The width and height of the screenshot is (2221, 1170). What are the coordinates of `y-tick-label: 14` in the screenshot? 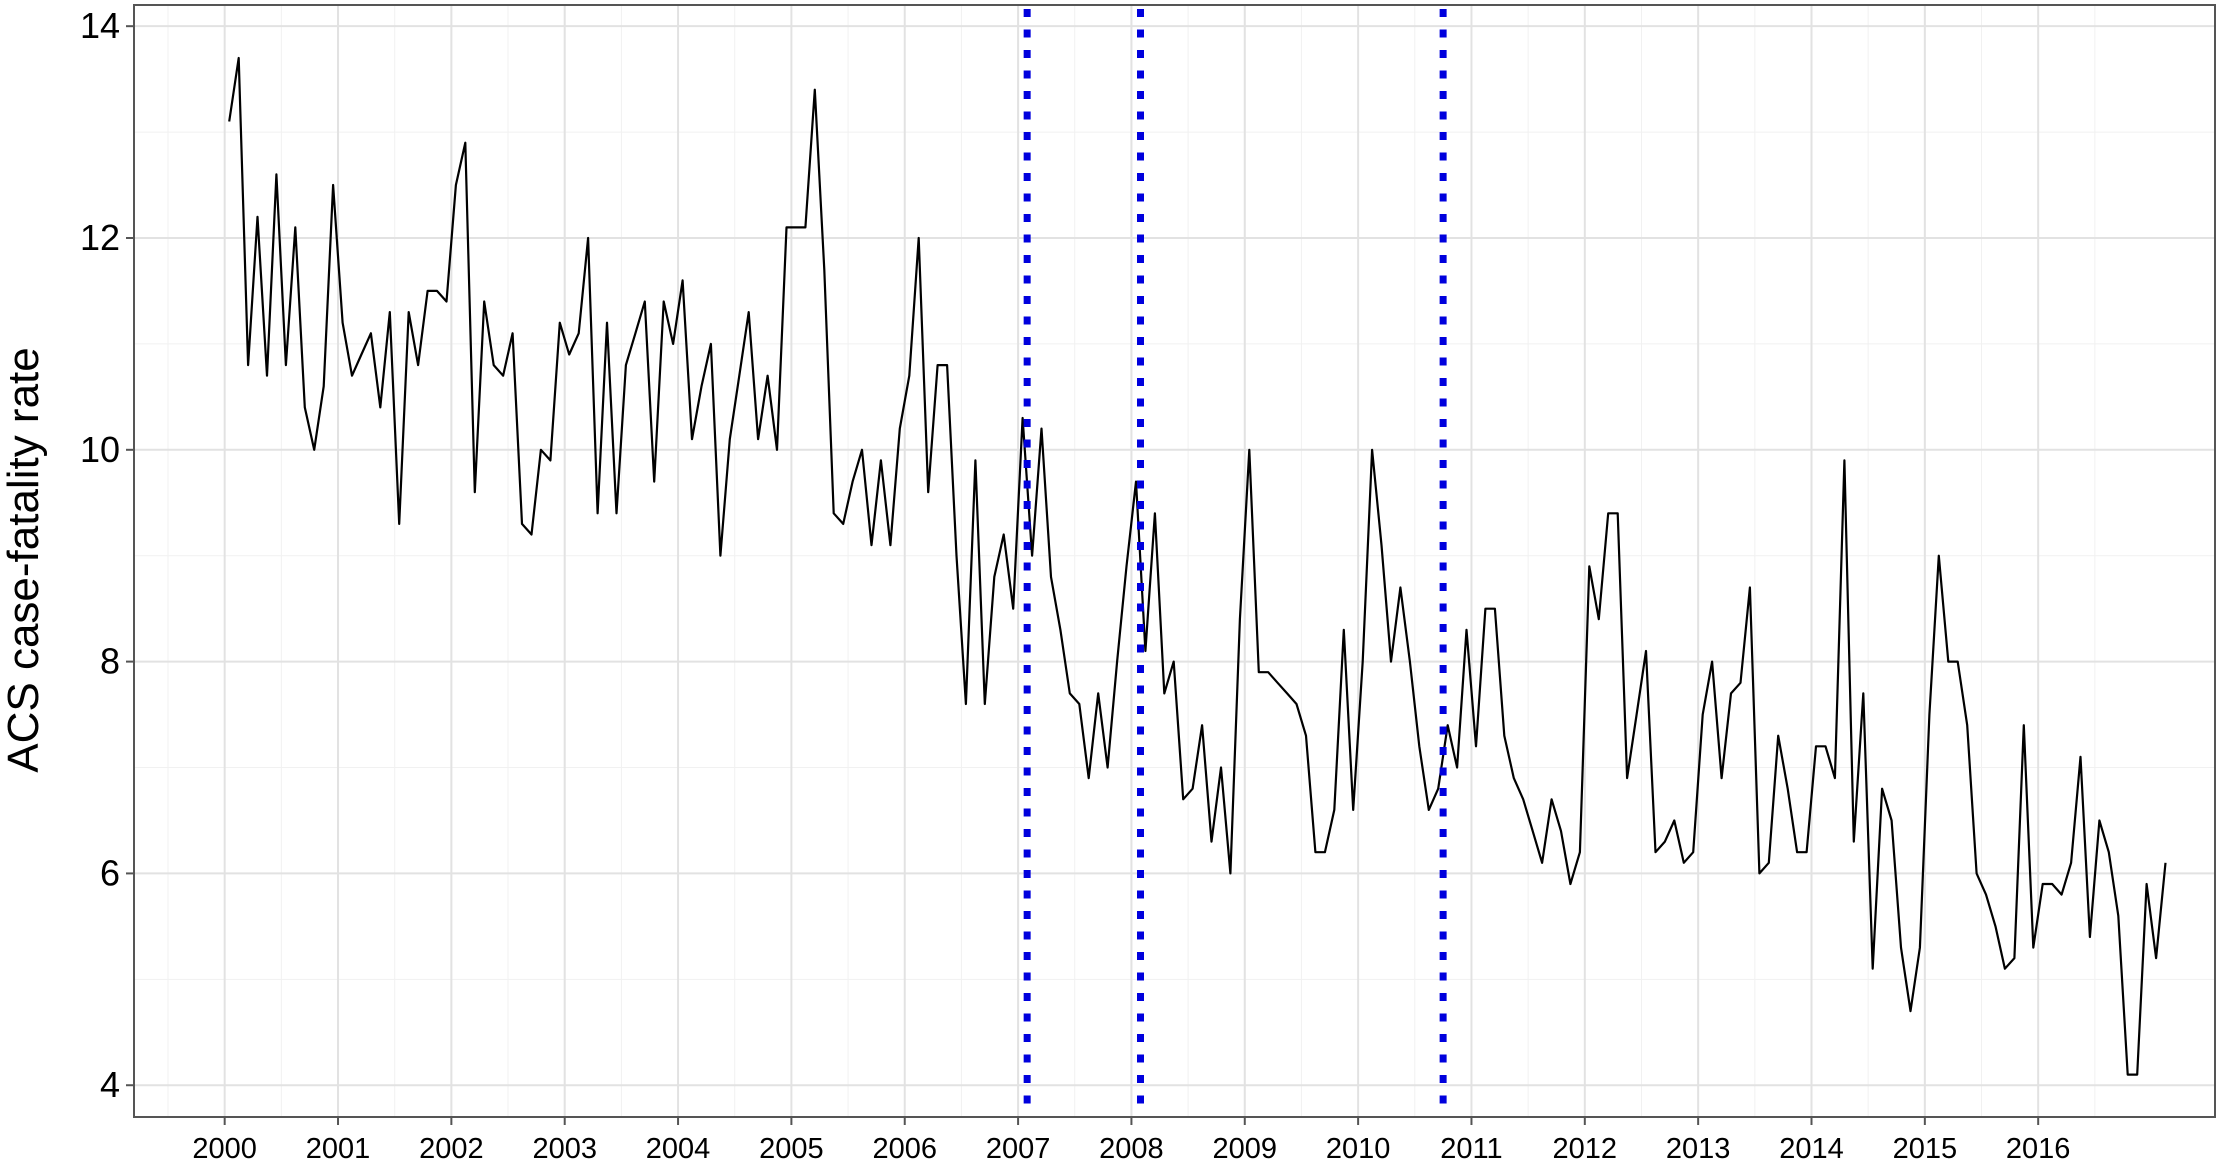 It's located at (100, 25).